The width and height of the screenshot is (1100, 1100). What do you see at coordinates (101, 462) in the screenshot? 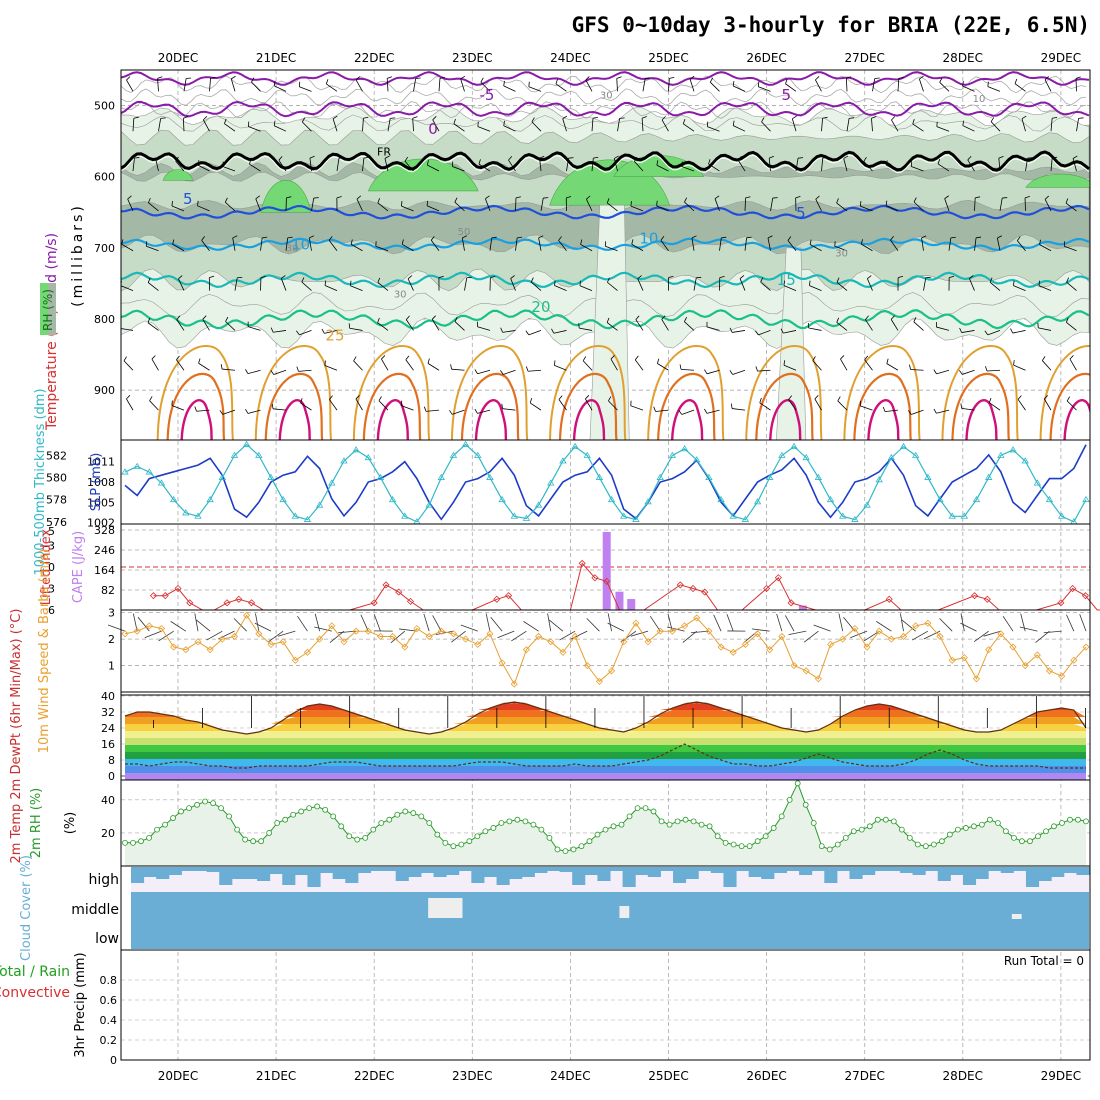
I see `slp-tick: 1011` at bounding box center [101, 462].